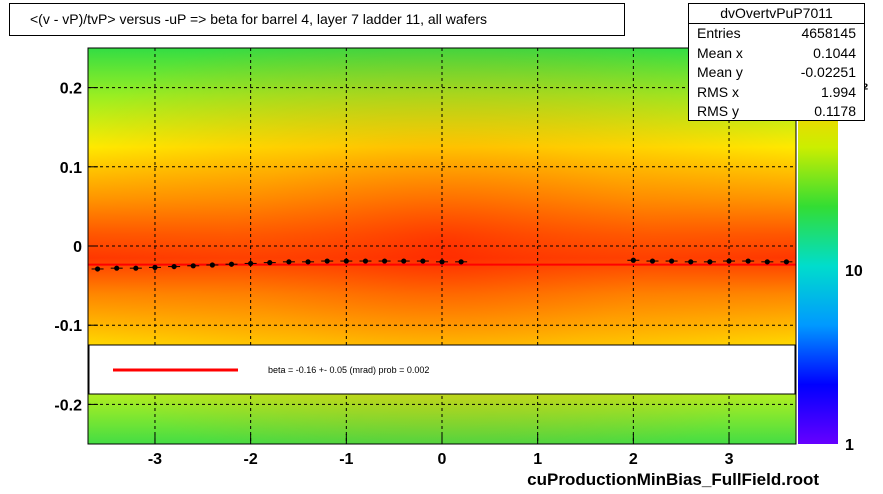 The image size is (883, 494). What do you see at coordinates (68, 405) in the screenshot?
I see `y-tick-label: -0.2` at bounding box center [68, 405].